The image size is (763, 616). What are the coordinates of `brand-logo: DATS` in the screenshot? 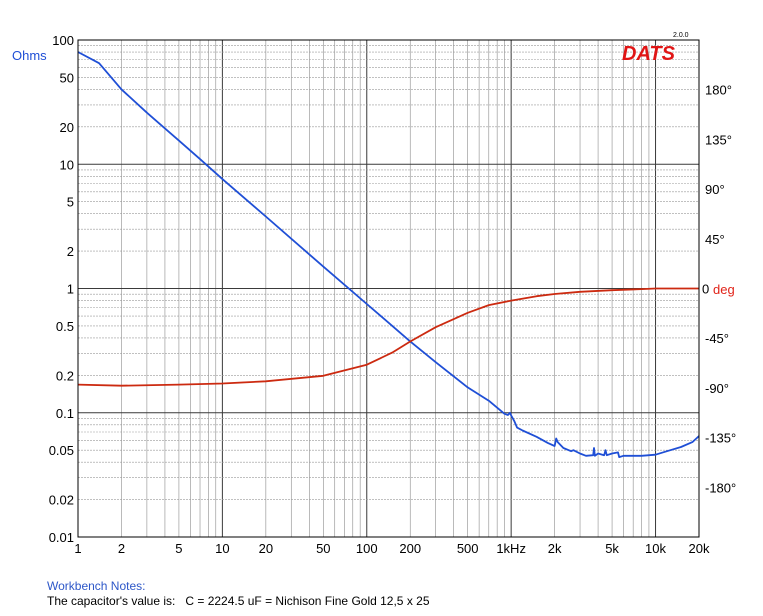 It's located at (649, 54).